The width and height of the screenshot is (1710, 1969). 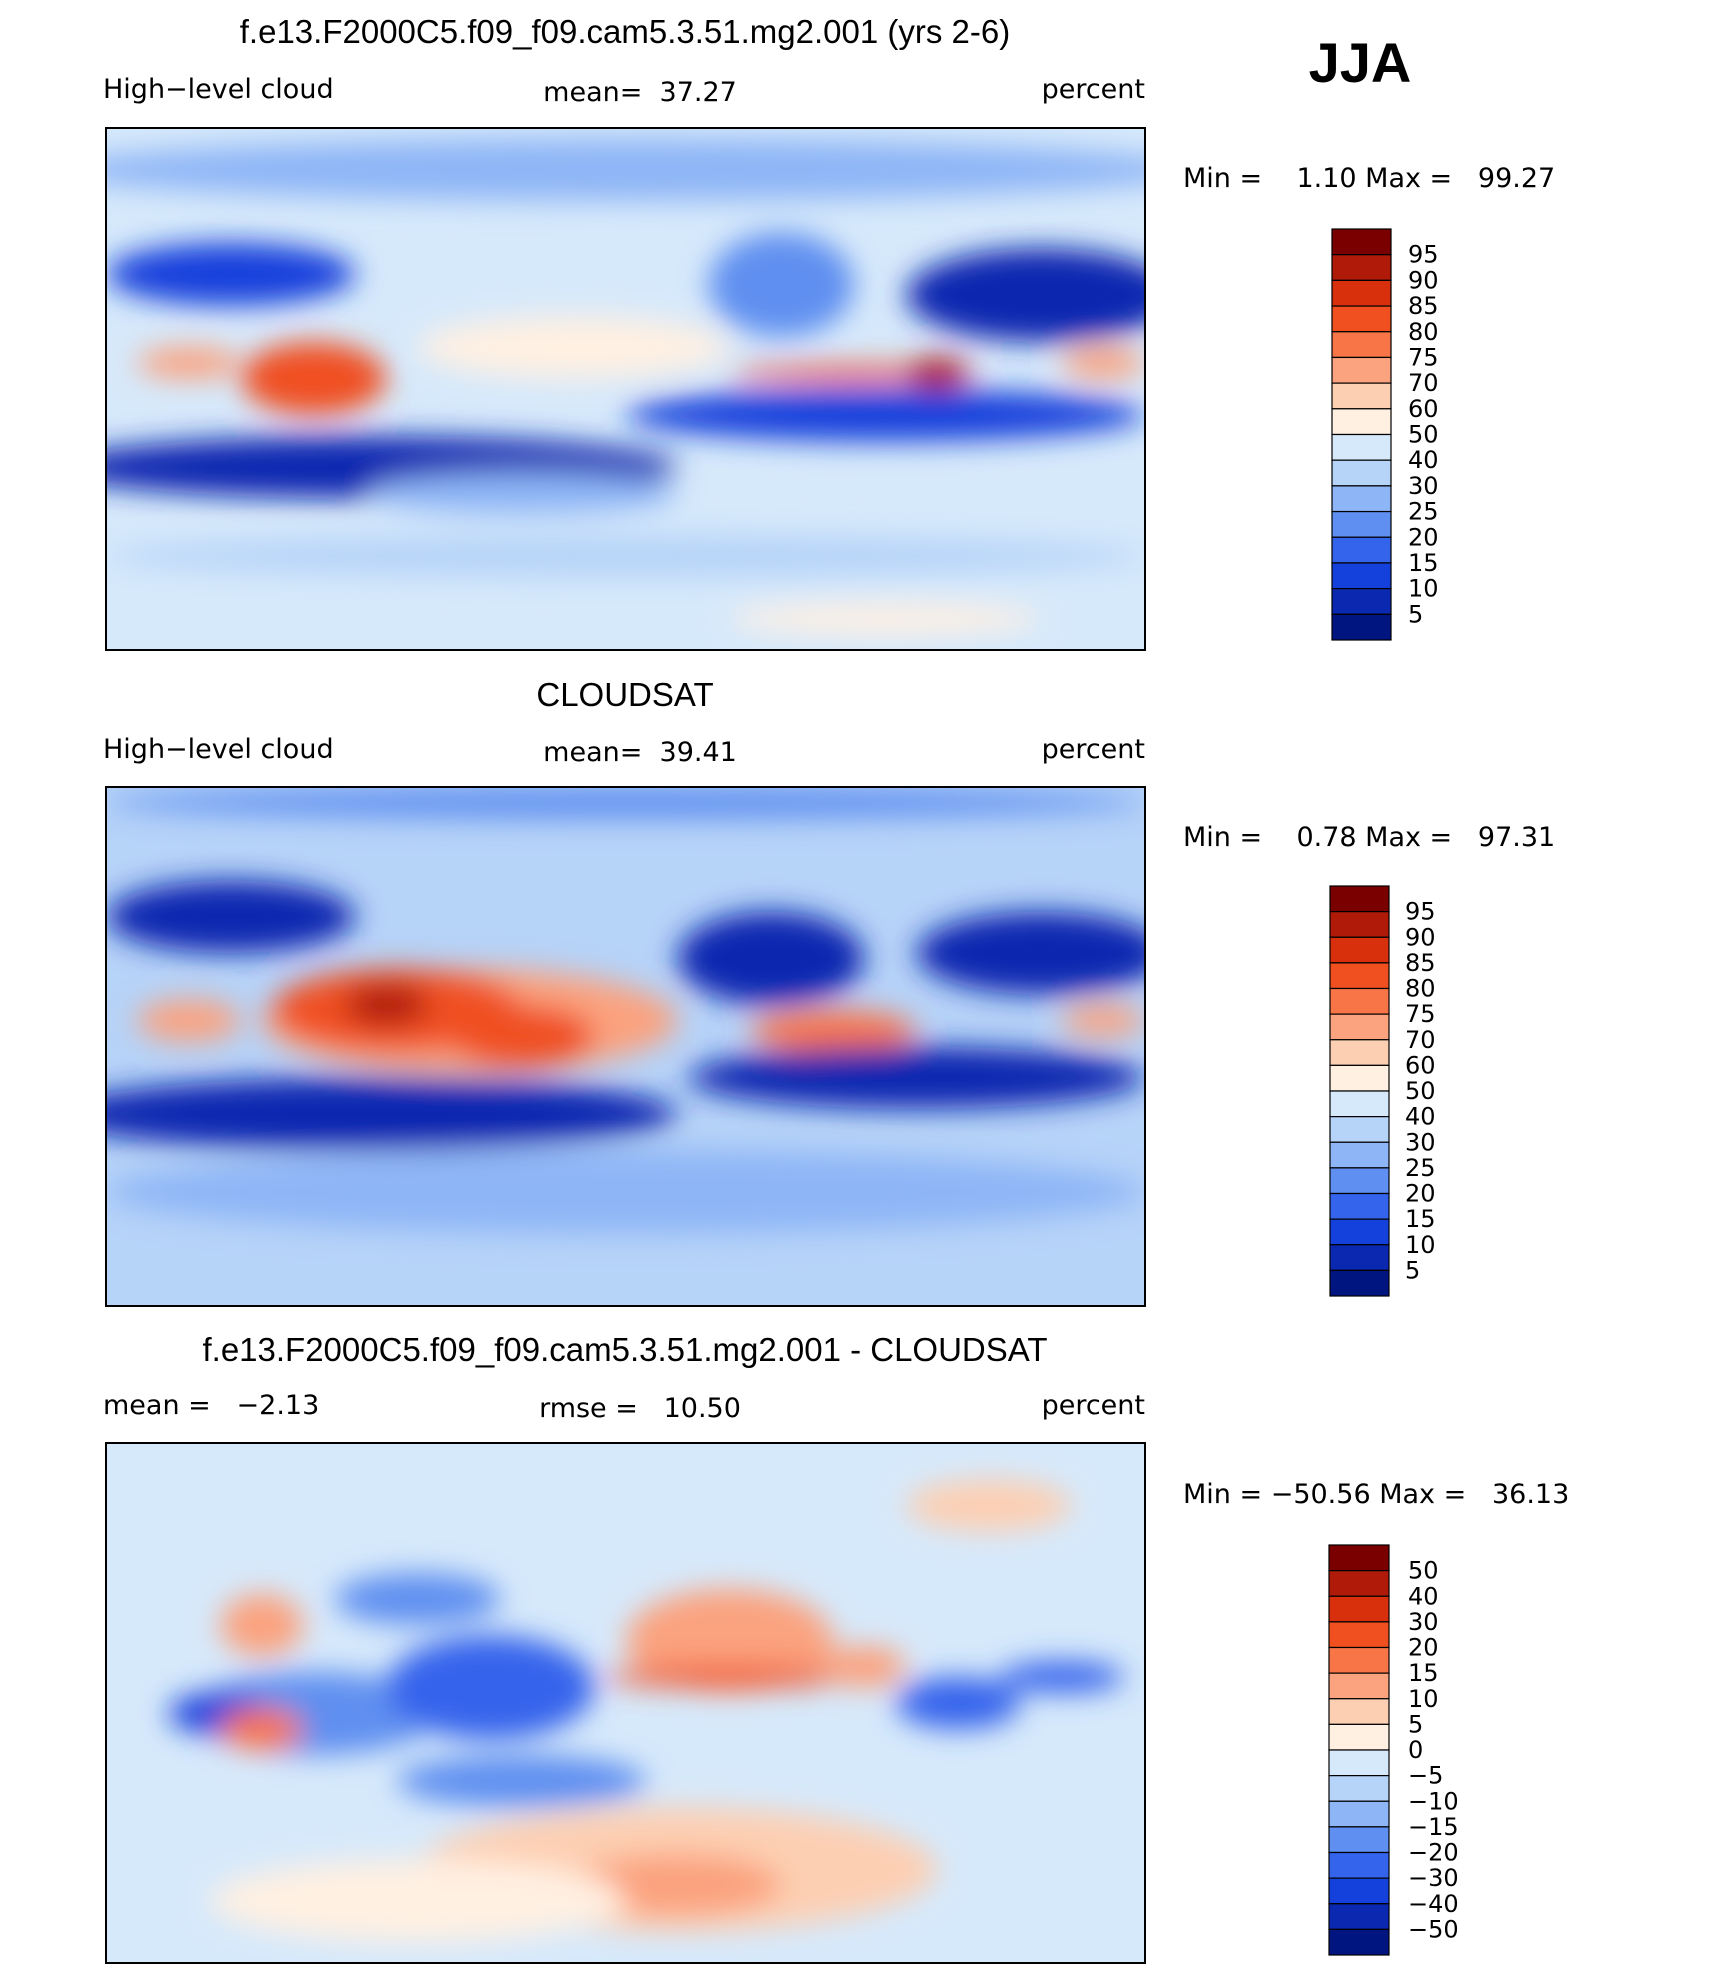 What do you see at coordinates (1433, 1827) in the screenshot?
I see `colorbar-label: −15` at bounding box center [1433, 1827].